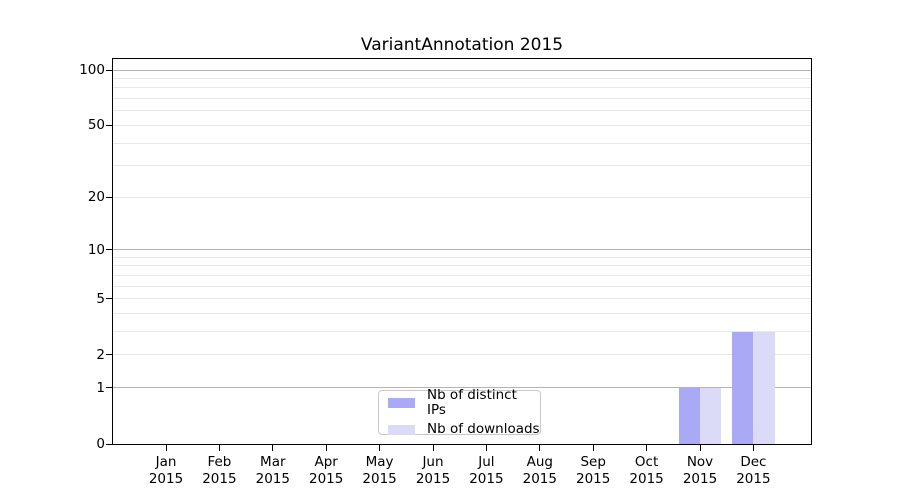 The width and height of the screenshot is (900, 500). What do you see at coordinates (401, 403) in the screenshot?
I see `legend-swatch-distinct-ips-icon` at bounding box center [401, 403].